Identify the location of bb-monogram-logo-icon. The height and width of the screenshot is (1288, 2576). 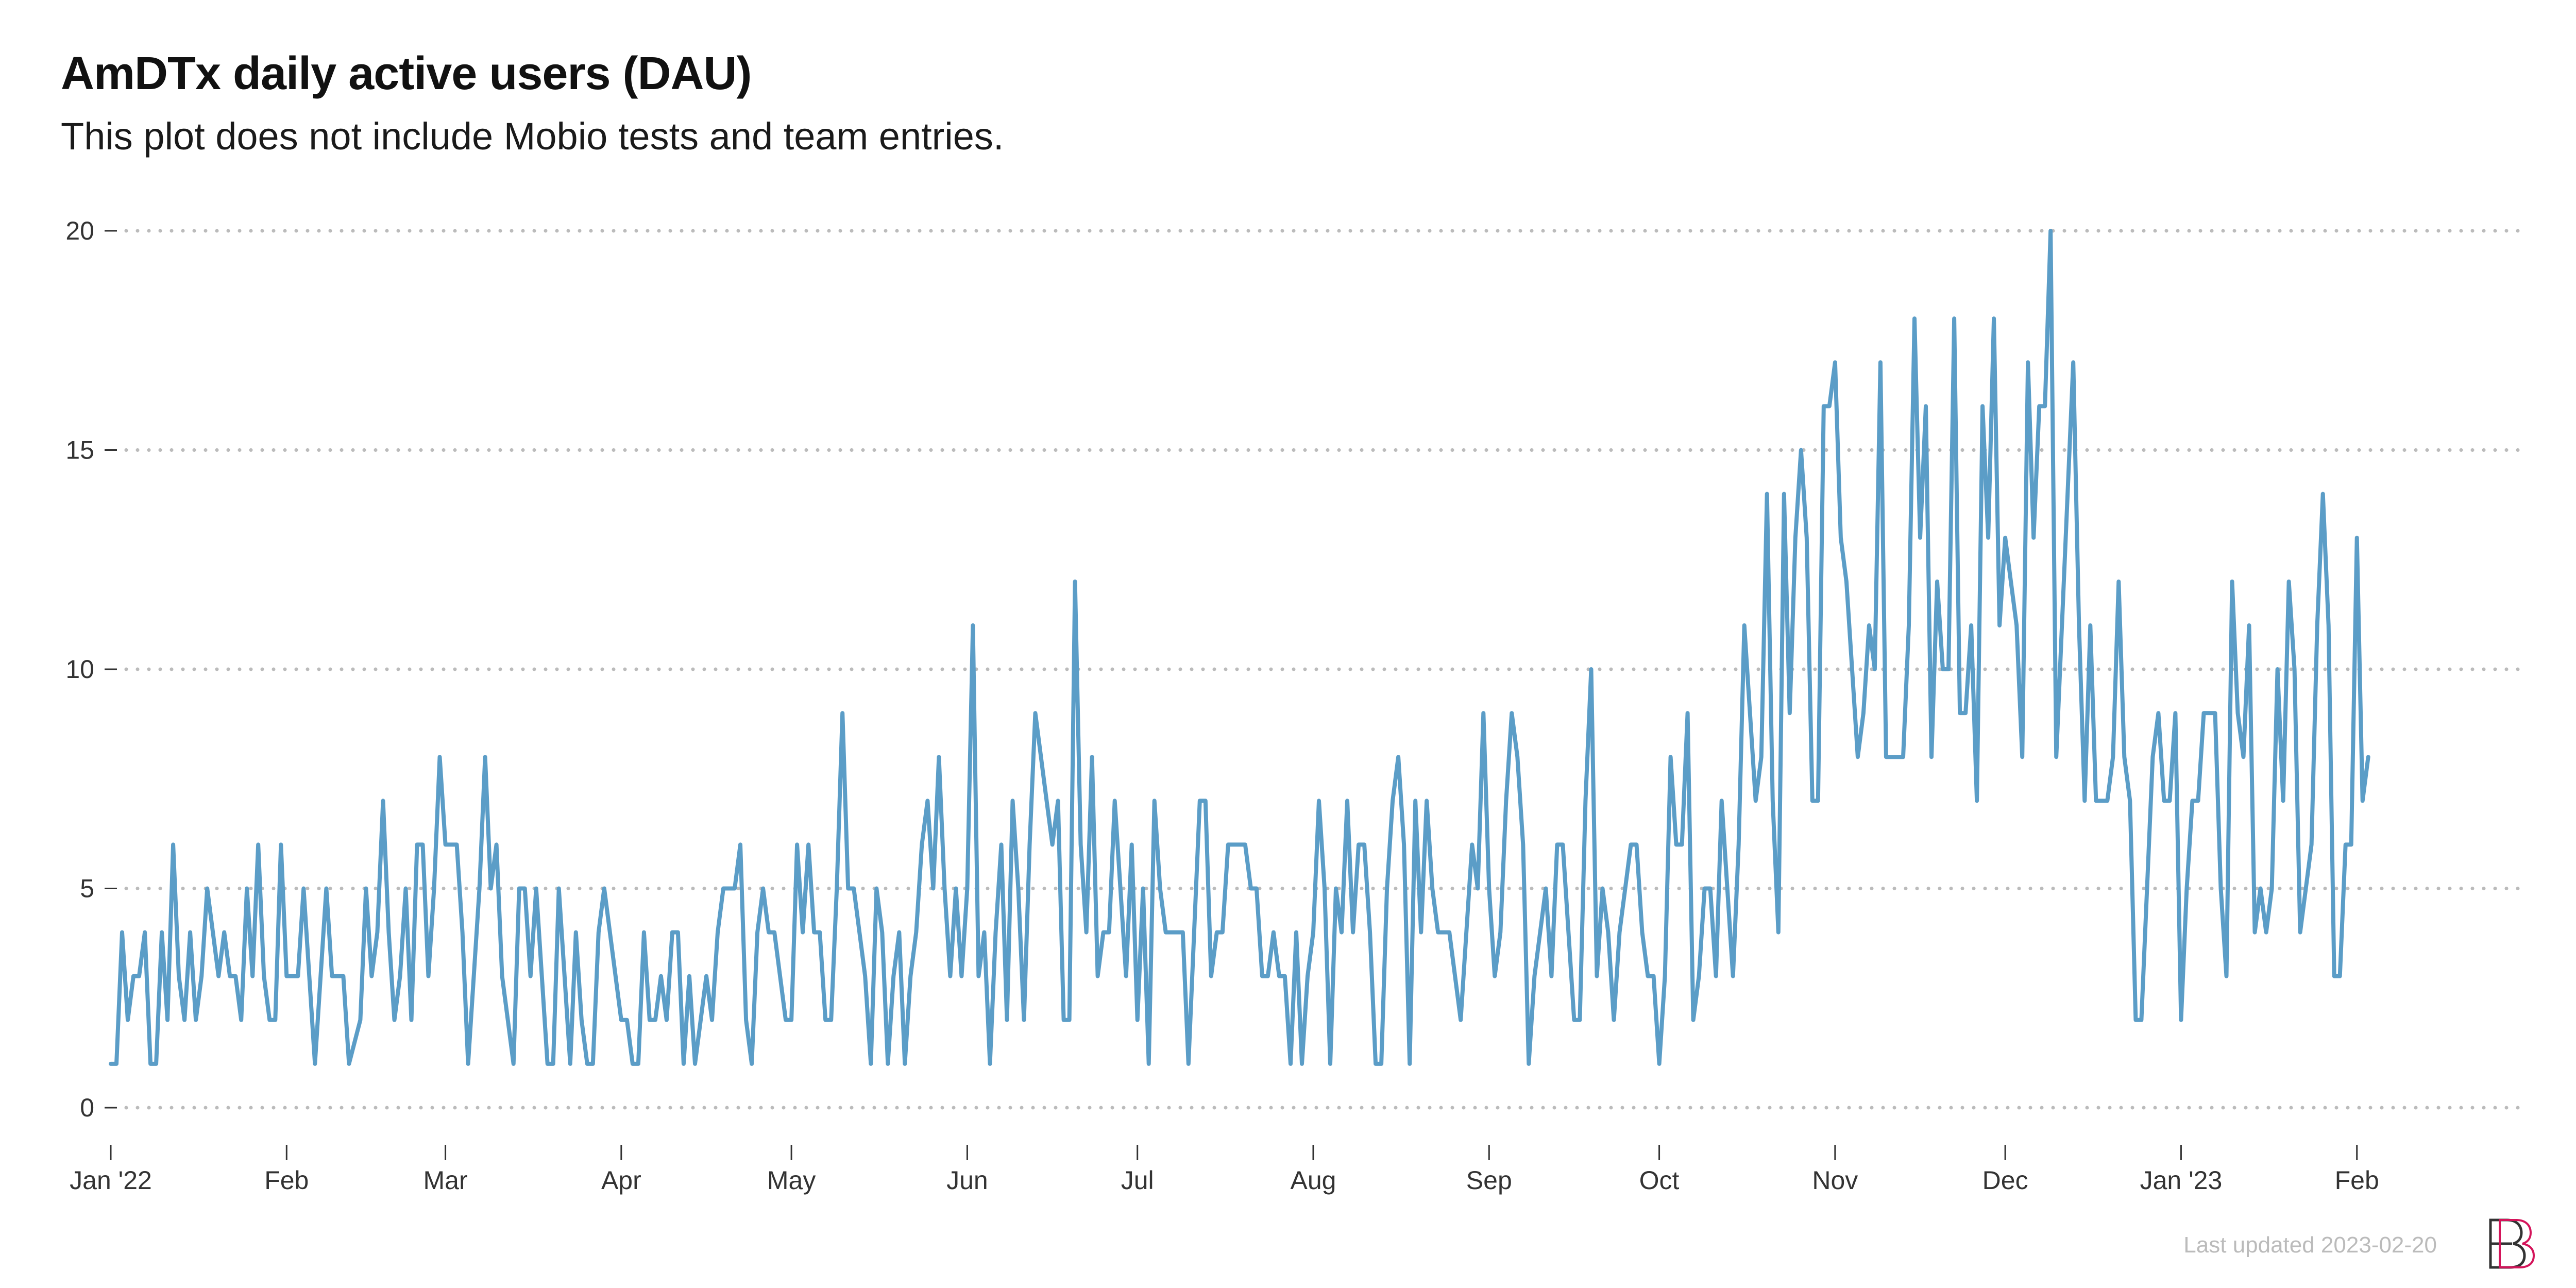
(2512, 1243).